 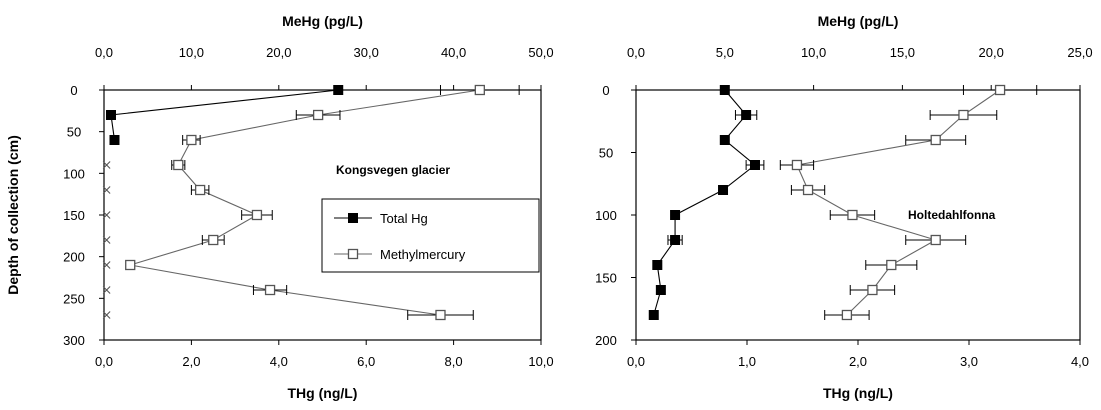 I want to click on x-bottom-tick-label: 10,0, so click(x=540, y=361).